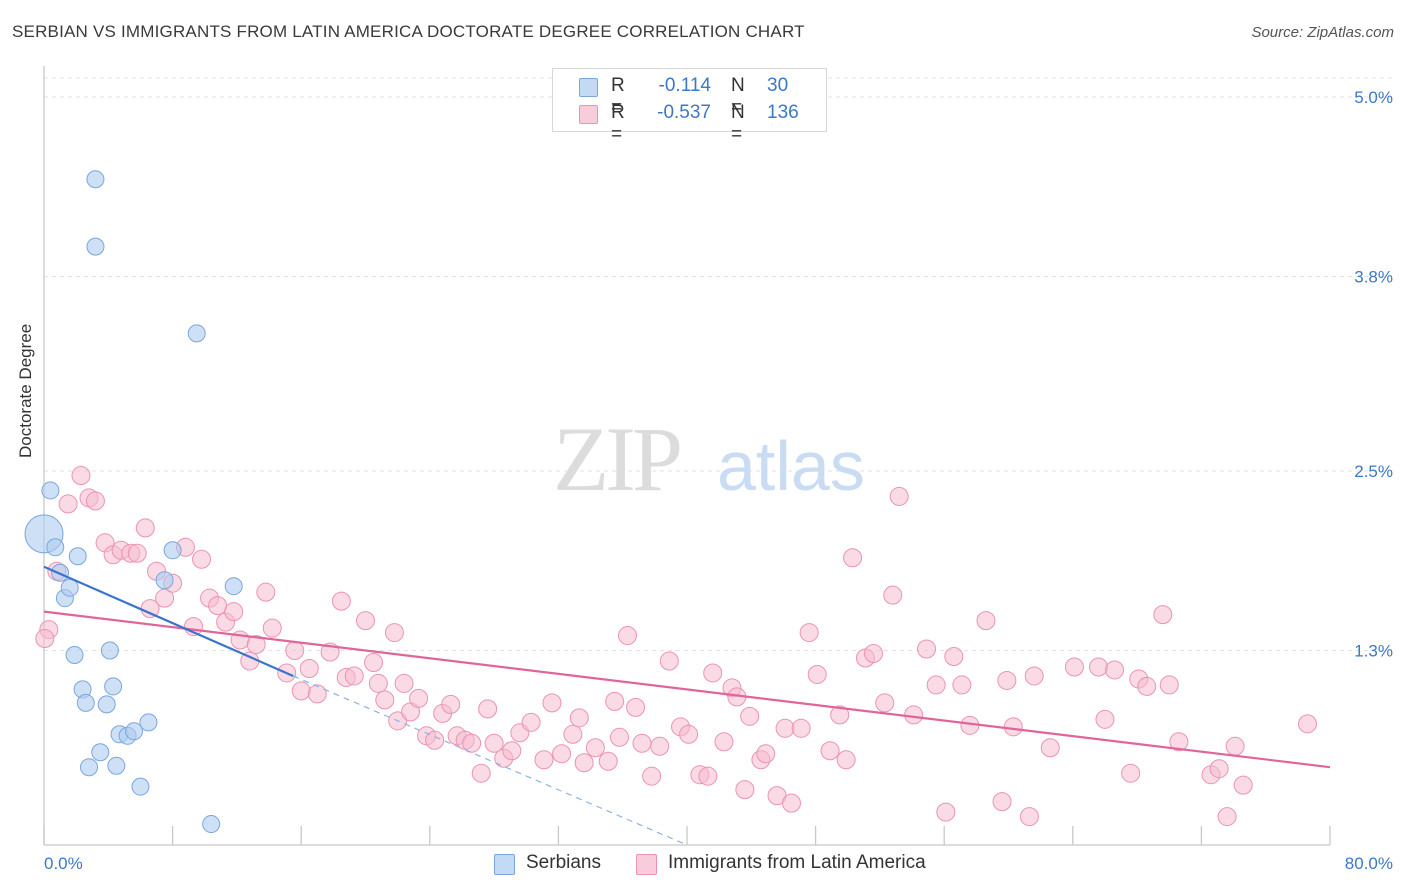  What do you see at coordinates (1373, 277) in the screenshot?
I see `y-tick-label: 3.8%` at bounding box center [1373, 277].